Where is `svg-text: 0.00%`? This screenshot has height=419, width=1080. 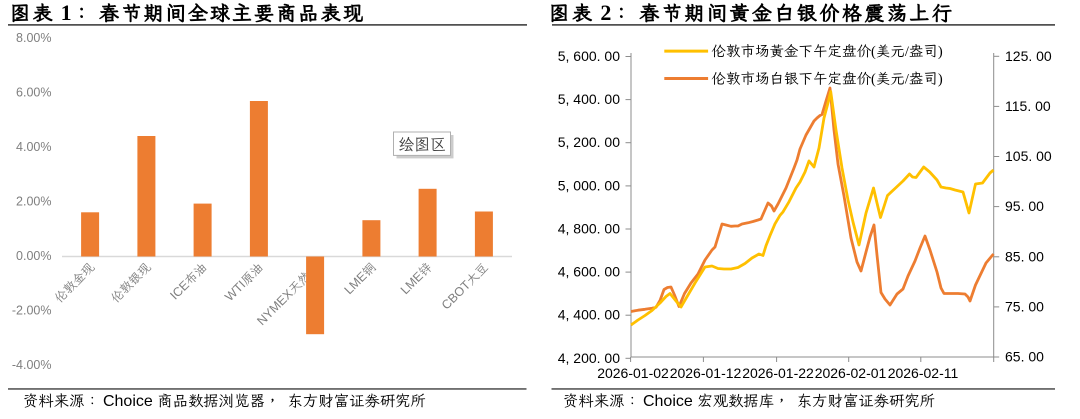 svg-text: 0.00% is located at coordinates (33, 256).